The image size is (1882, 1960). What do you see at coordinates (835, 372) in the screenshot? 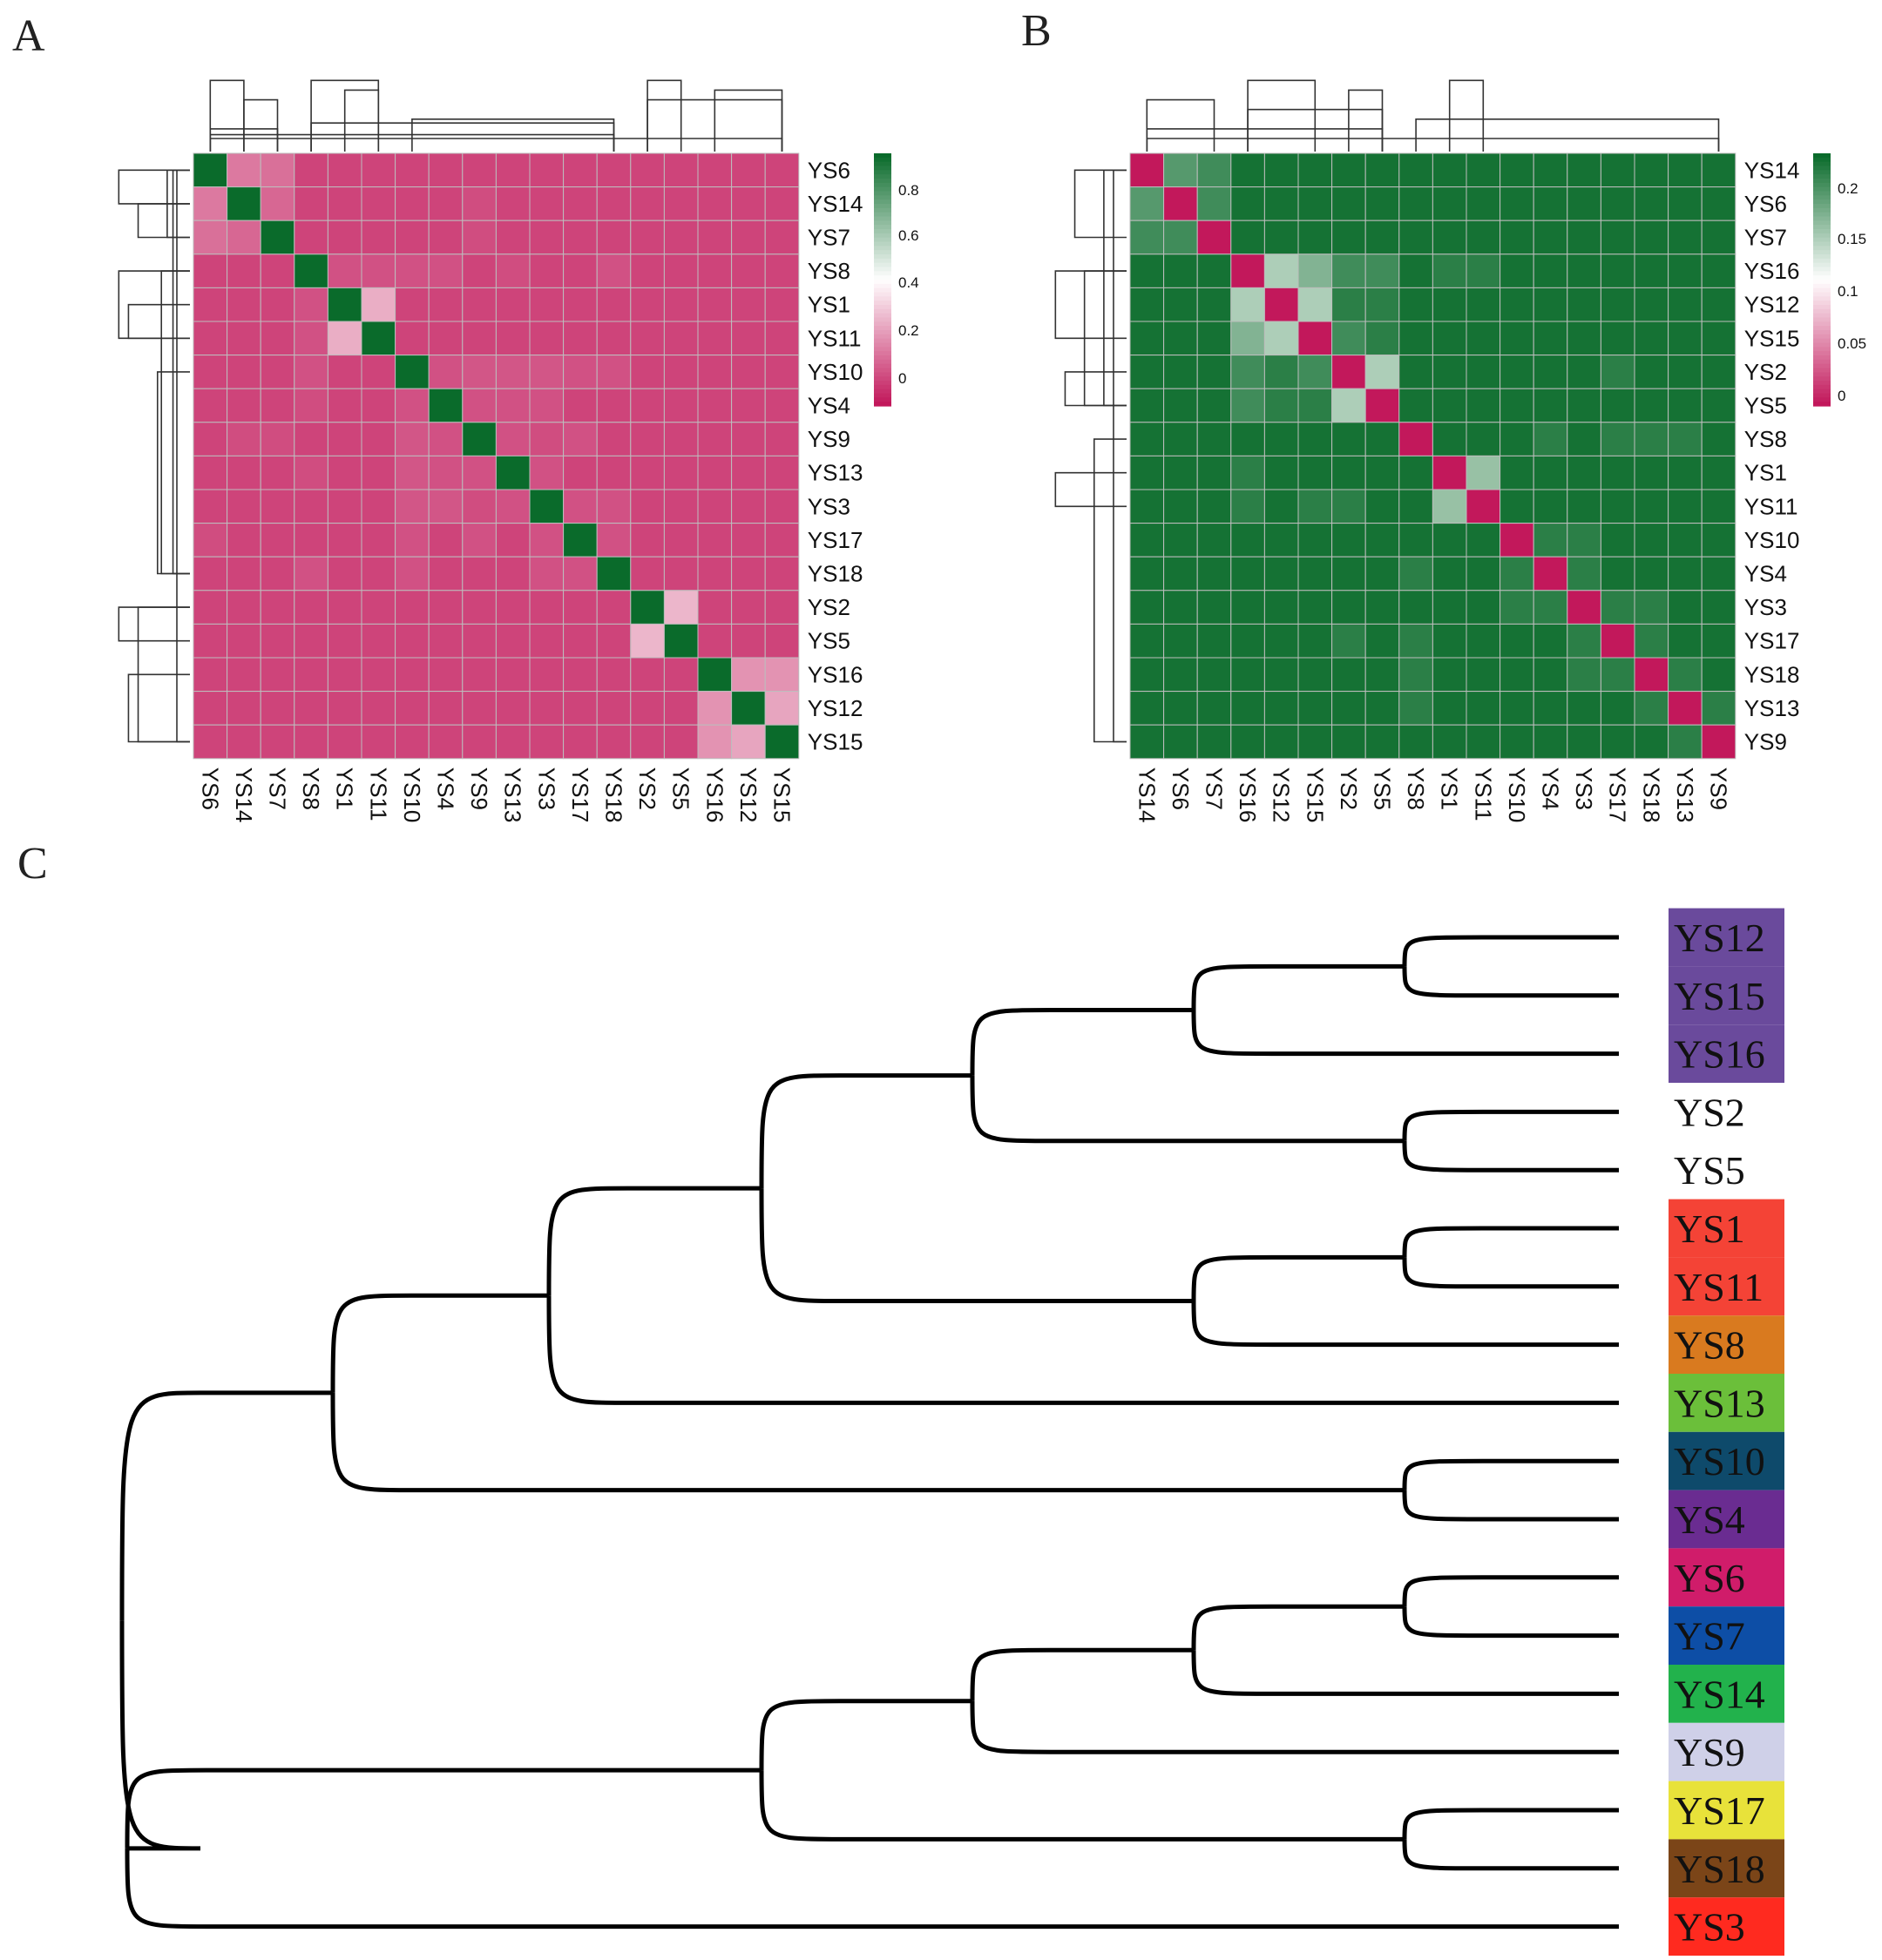
I see `row-label: YS10` at bounding box center [835, 372].